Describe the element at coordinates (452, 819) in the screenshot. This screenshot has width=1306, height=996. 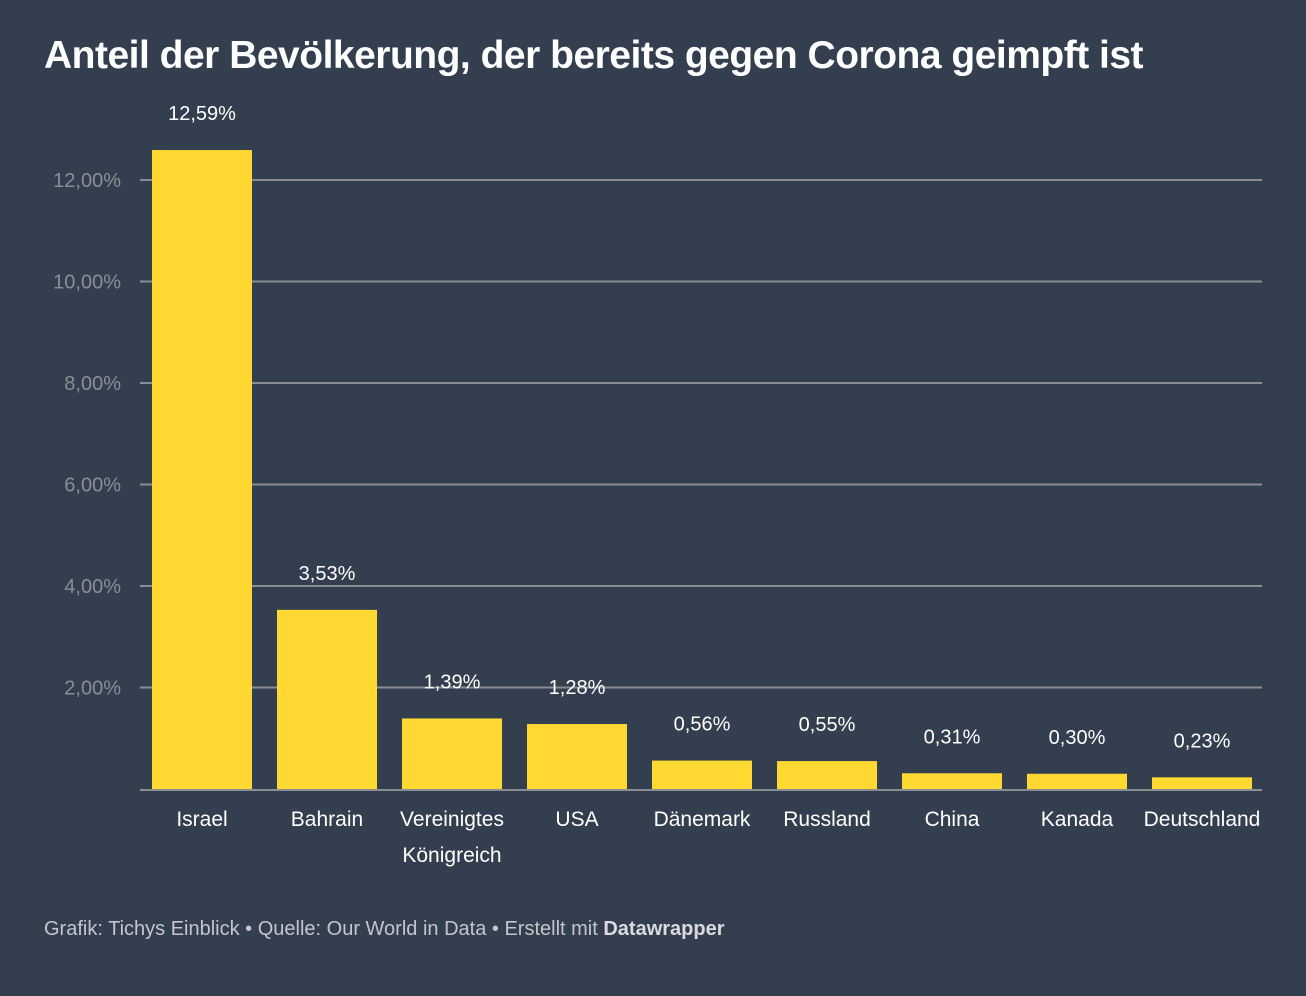
I see `x-tick-label-line: Vereinigtes` at that location.